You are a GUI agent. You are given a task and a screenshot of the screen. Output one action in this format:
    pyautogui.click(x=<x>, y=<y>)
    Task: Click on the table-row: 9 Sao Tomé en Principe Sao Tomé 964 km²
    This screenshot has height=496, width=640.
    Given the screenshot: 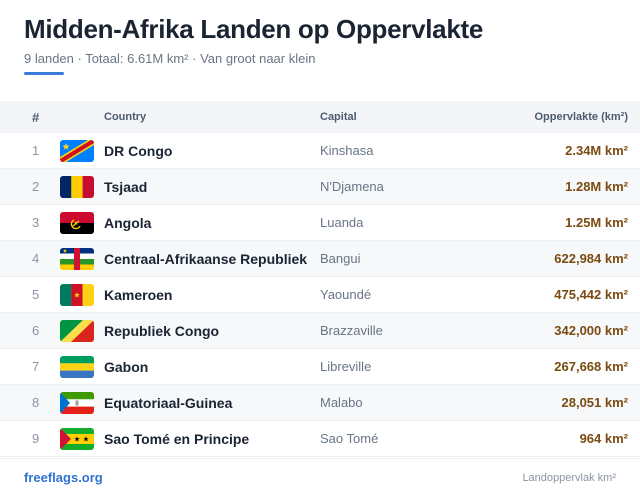 What is the action you would take?
    pyautogui.click(x=320, y=439)
    